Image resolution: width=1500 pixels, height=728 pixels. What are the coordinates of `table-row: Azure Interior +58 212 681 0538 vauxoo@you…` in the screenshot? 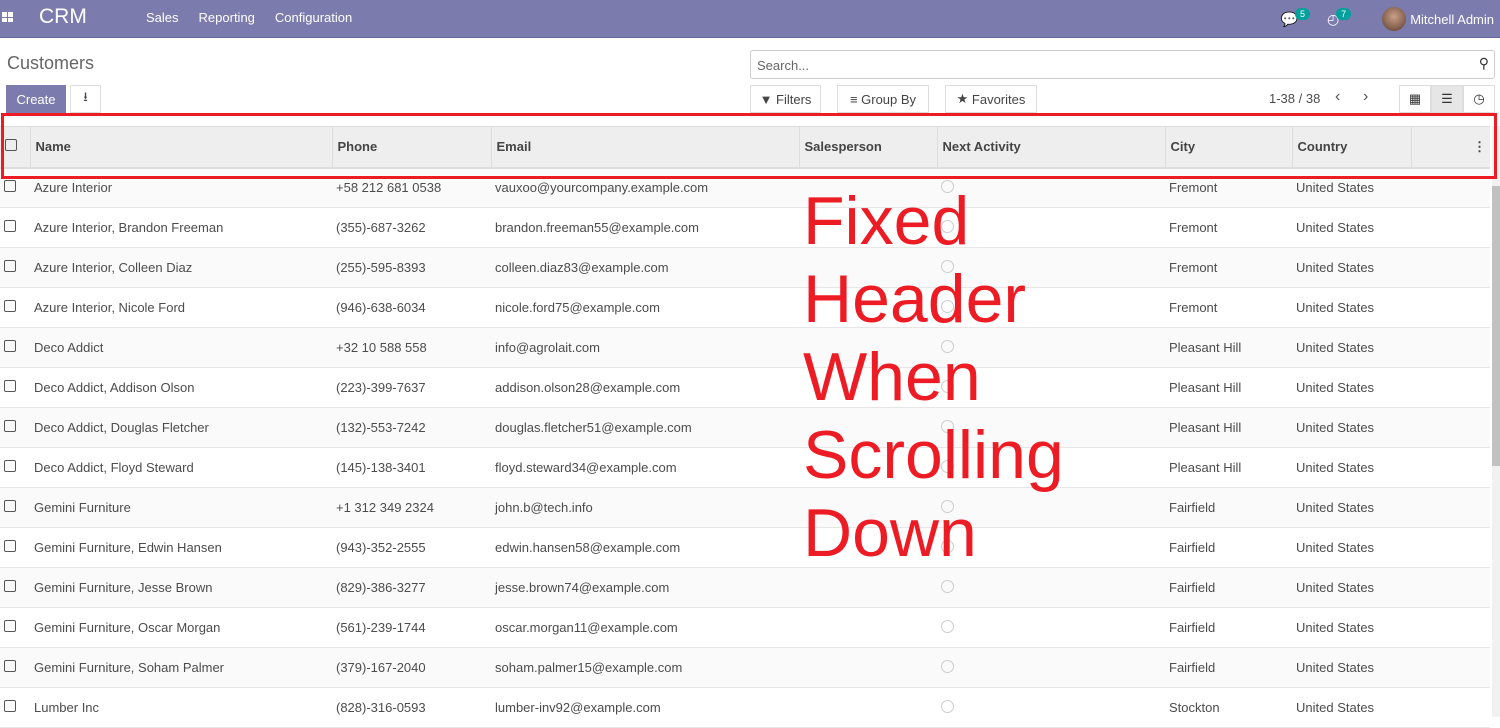 It's located at (745, 187).